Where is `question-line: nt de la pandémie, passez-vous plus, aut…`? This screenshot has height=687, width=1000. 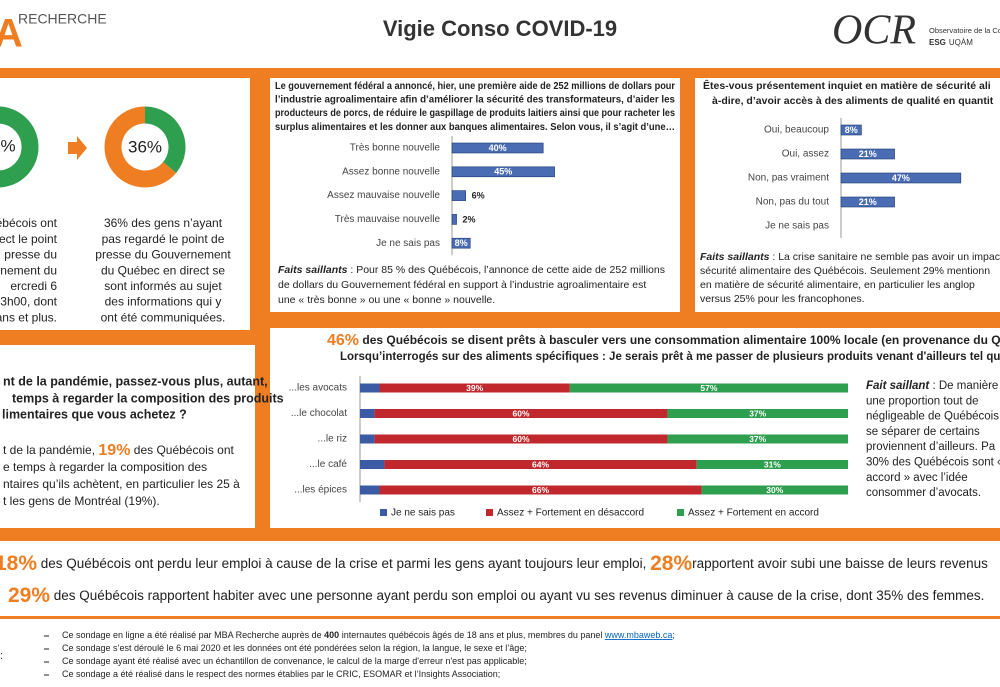 question-line: nt de la pandémie, passez-vous plus, aut… is located at coordinates (135, 381).